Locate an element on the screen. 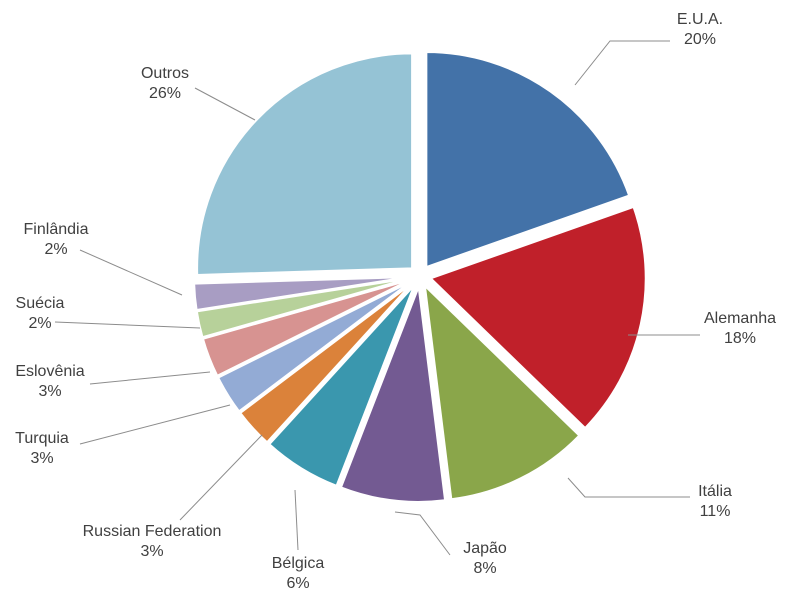  slice-category-text: Eslovênia is located at coordinates (49, 371).